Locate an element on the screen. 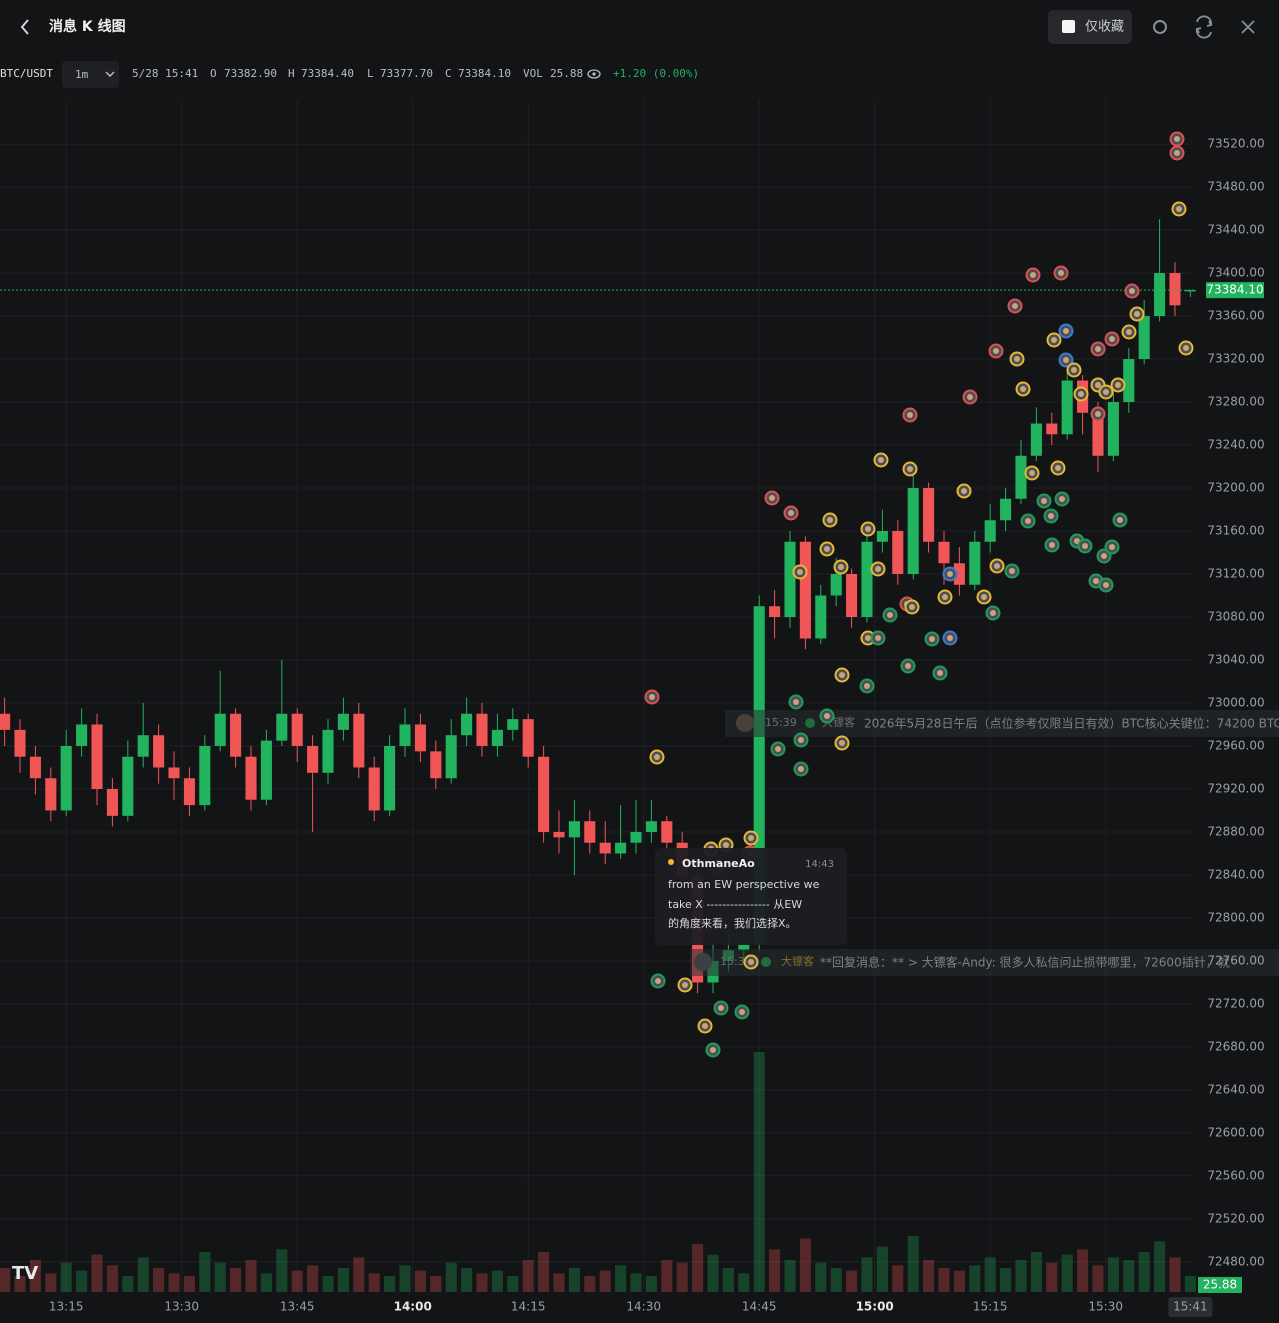 The width and height of the screenshot is (1279, 1323). open-label: O is located at coordinates (213, 73).